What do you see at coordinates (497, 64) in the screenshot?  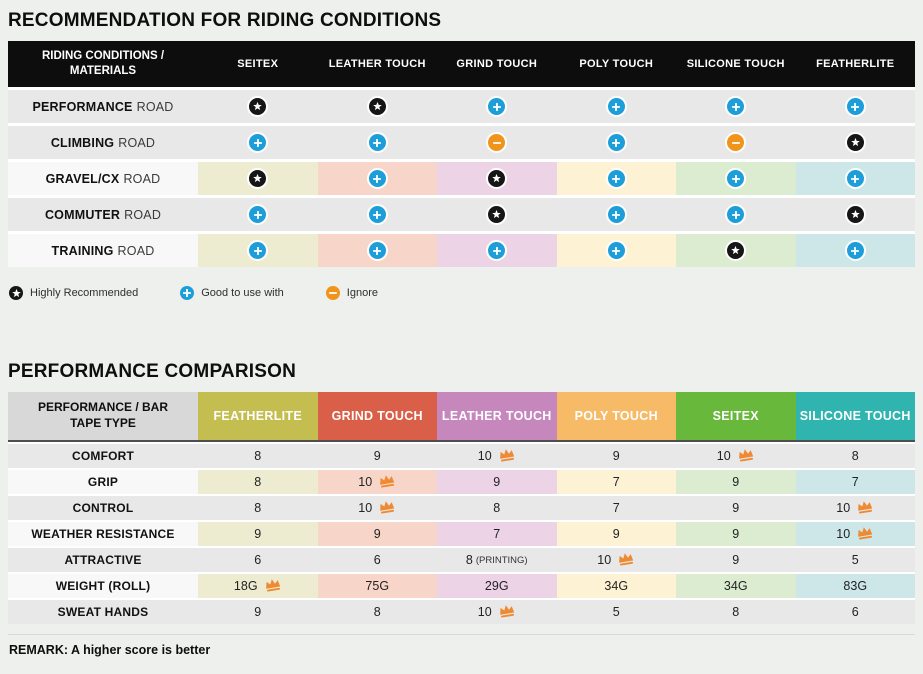 I see `column-header: GRIND TOUCH` at bounding box center [497, 64].